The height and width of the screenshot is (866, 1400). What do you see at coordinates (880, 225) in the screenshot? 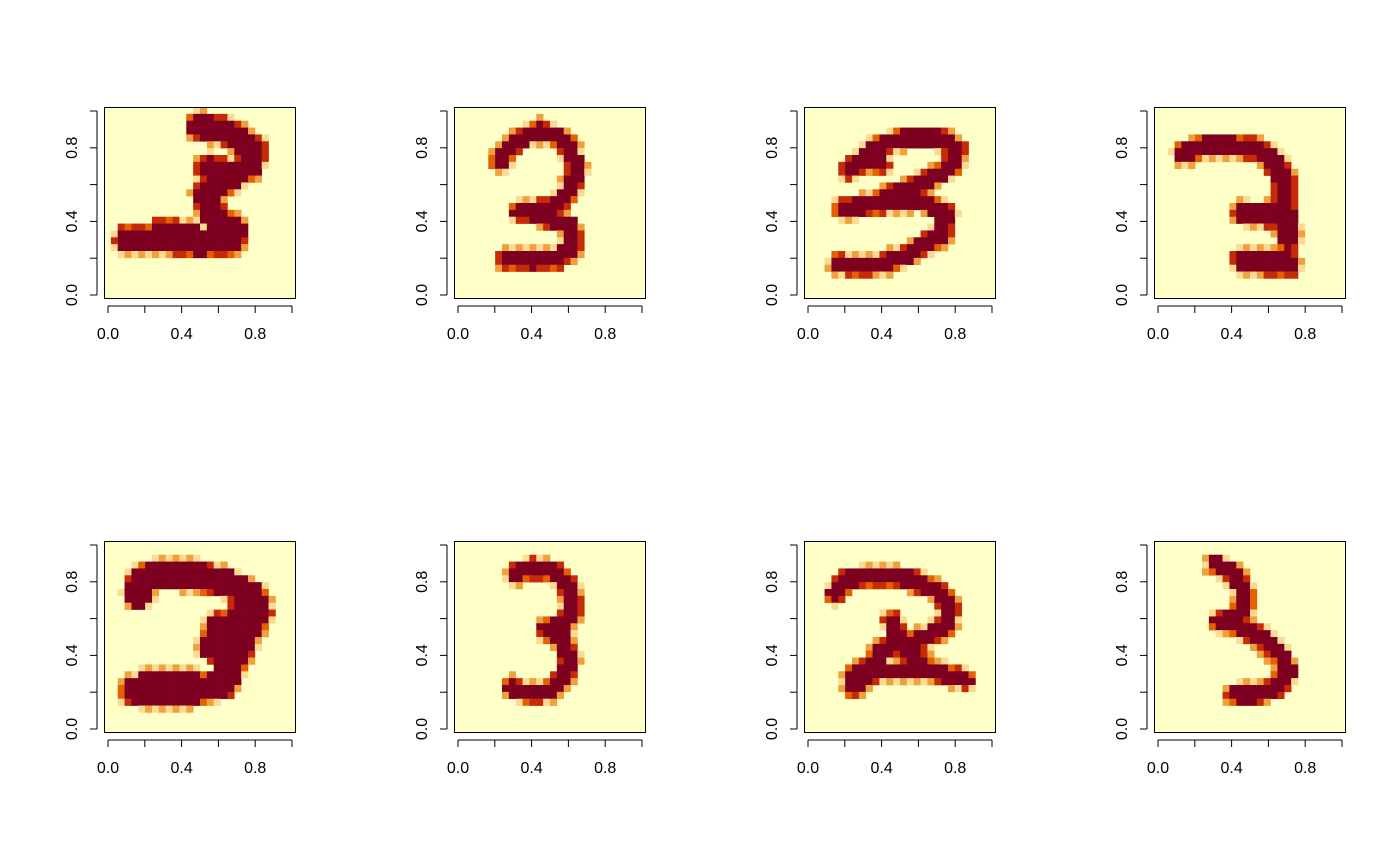
I see `digit-panel-3: 0.0 0.4 0.80.00.40.8` at bounding box center [880, 225].